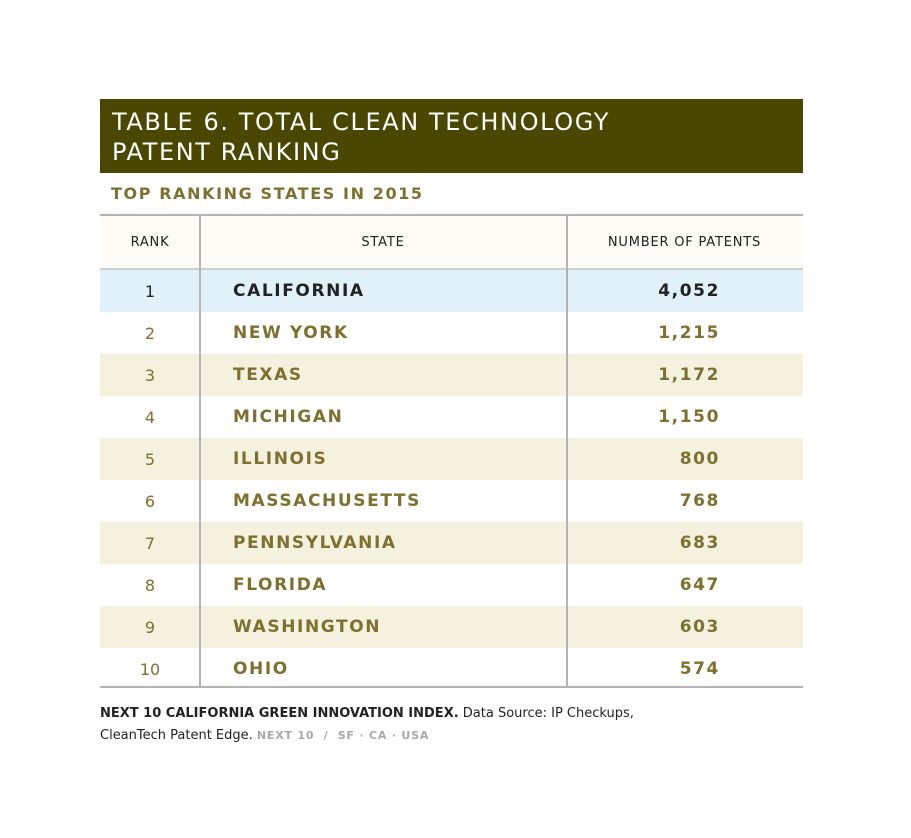  What do you see at coordinates (176, 735) in the screenshot?
I see `data-source-continued: CleanTech Patent Edge.` at bounding box center [176, 735].